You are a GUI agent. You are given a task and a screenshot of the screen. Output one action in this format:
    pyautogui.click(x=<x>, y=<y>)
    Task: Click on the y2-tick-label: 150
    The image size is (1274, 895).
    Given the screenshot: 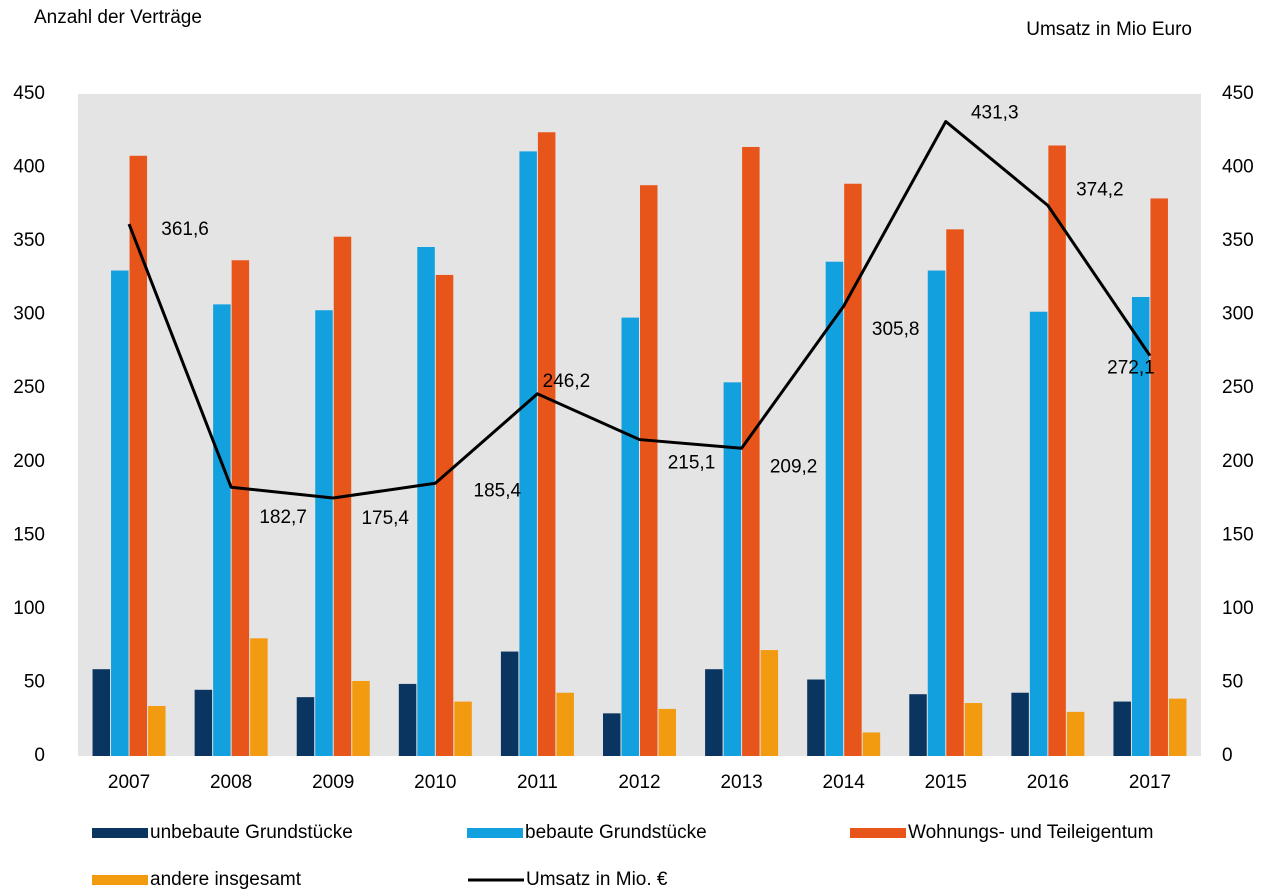 What is the action you would take?
    pyautogui.click(x=1238, y=534)
    